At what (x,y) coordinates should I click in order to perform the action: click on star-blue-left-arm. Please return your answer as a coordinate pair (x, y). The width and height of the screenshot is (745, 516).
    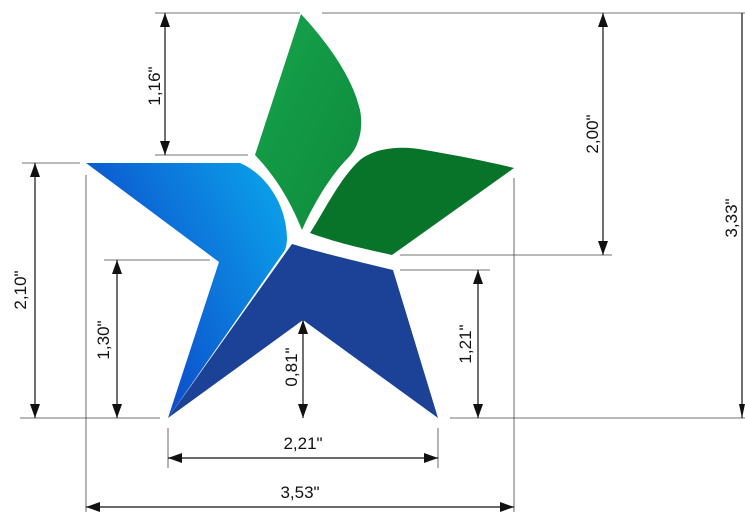
    Looking at the image, I should click on (186, 290).